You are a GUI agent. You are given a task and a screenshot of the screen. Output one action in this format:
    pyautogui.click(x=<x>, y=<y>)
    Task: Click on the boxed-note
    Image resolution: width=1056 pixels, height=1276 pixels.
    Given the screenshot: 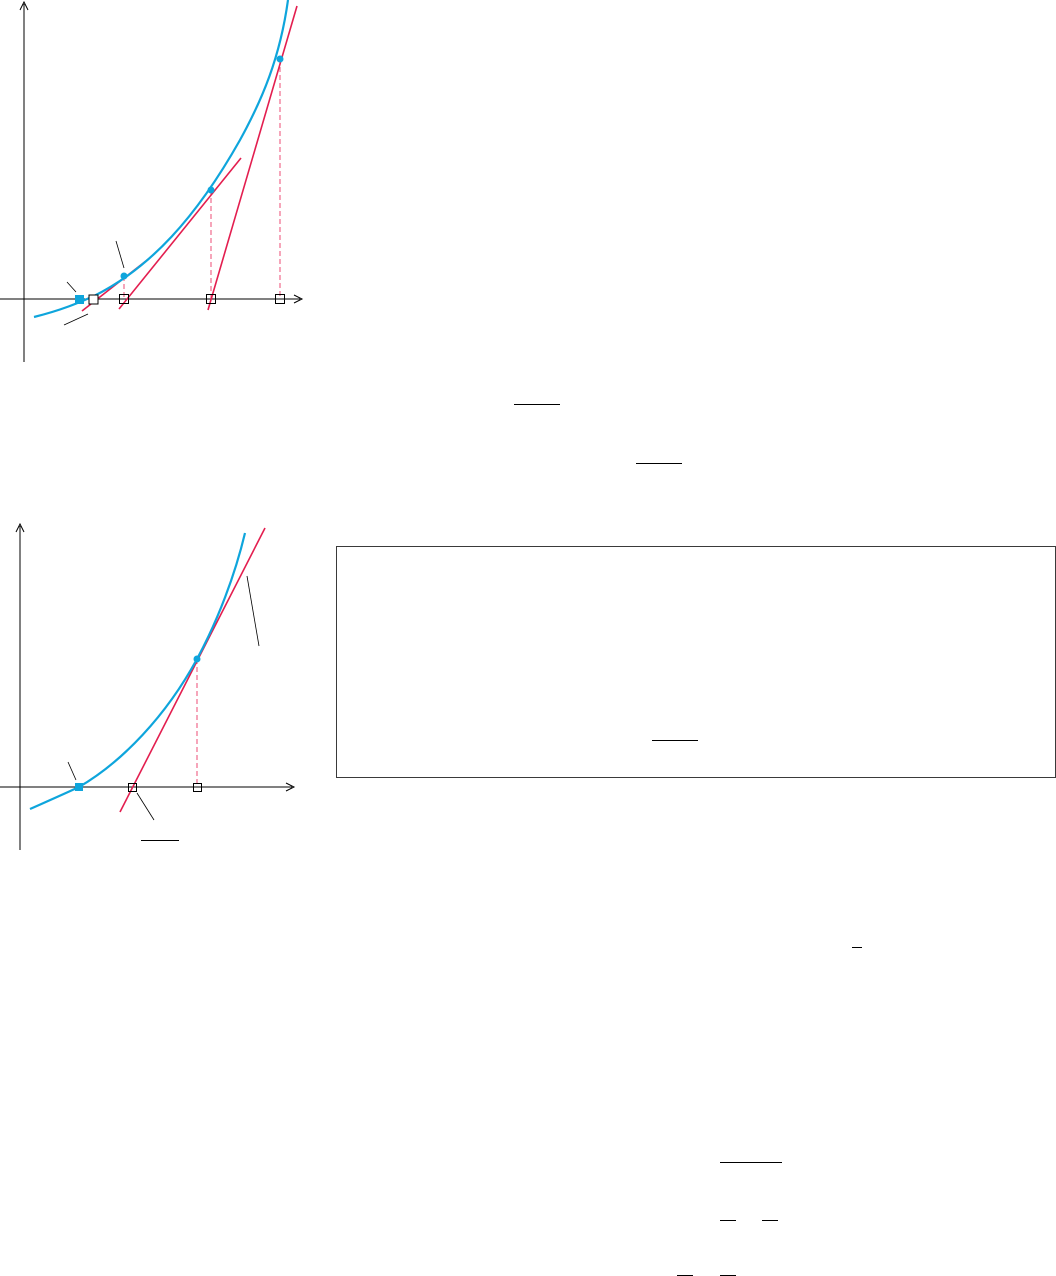 What is the action you would take?
    pyautogui.click(x=696, y=662)
    